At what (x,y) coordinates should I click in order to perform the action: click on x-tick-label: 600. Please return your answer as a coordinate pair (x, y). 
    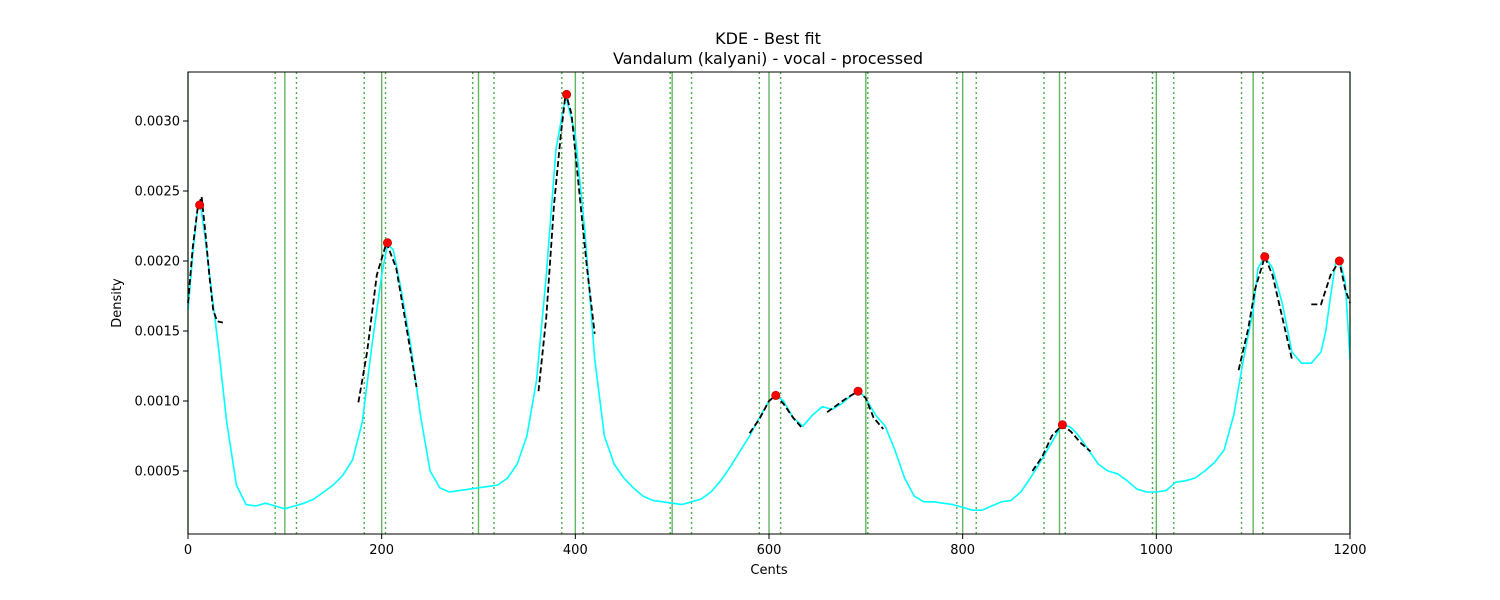
    Looking at the image, I should click on (769, 550).